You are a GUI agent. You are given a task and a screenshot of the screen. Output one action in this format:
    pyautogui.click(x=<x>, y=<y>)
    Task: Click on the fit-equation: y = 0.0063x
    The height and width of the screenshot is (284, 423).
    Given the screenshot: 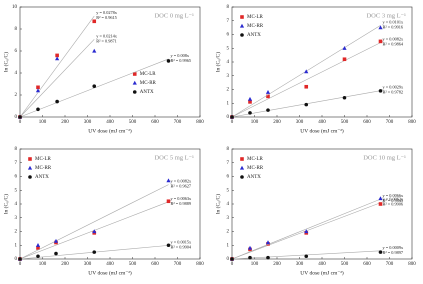 What is the action you would take?
    pyautogui.click(x=182, y=198)
    